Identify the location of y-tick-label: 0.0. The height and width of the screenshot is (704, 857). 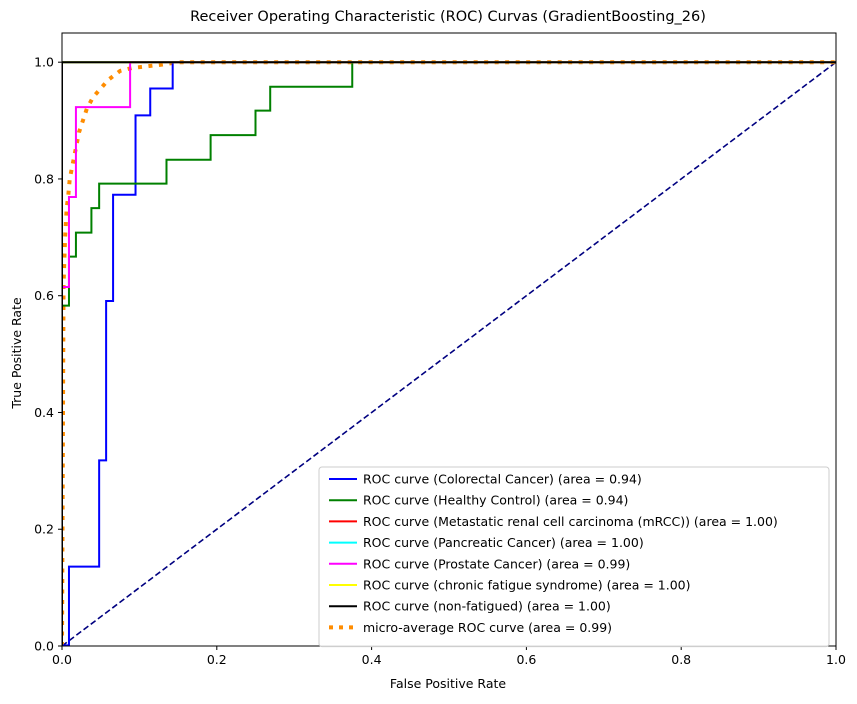
(44, 646).